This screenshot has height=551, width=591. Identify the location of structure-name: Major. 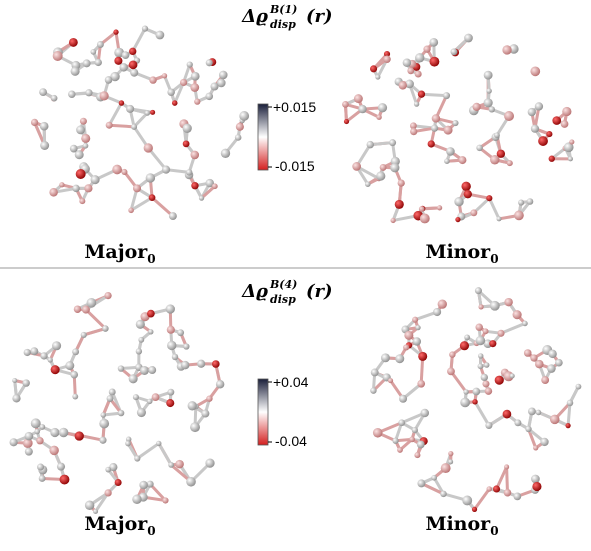
(116, 524).